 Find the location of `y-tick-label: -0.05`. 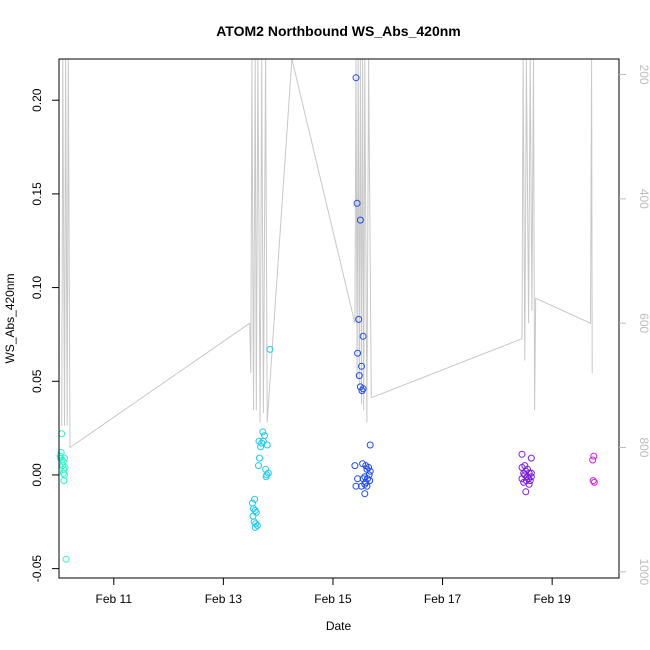

y-tick-label: -0.05 is located at coordinates (37, 569).